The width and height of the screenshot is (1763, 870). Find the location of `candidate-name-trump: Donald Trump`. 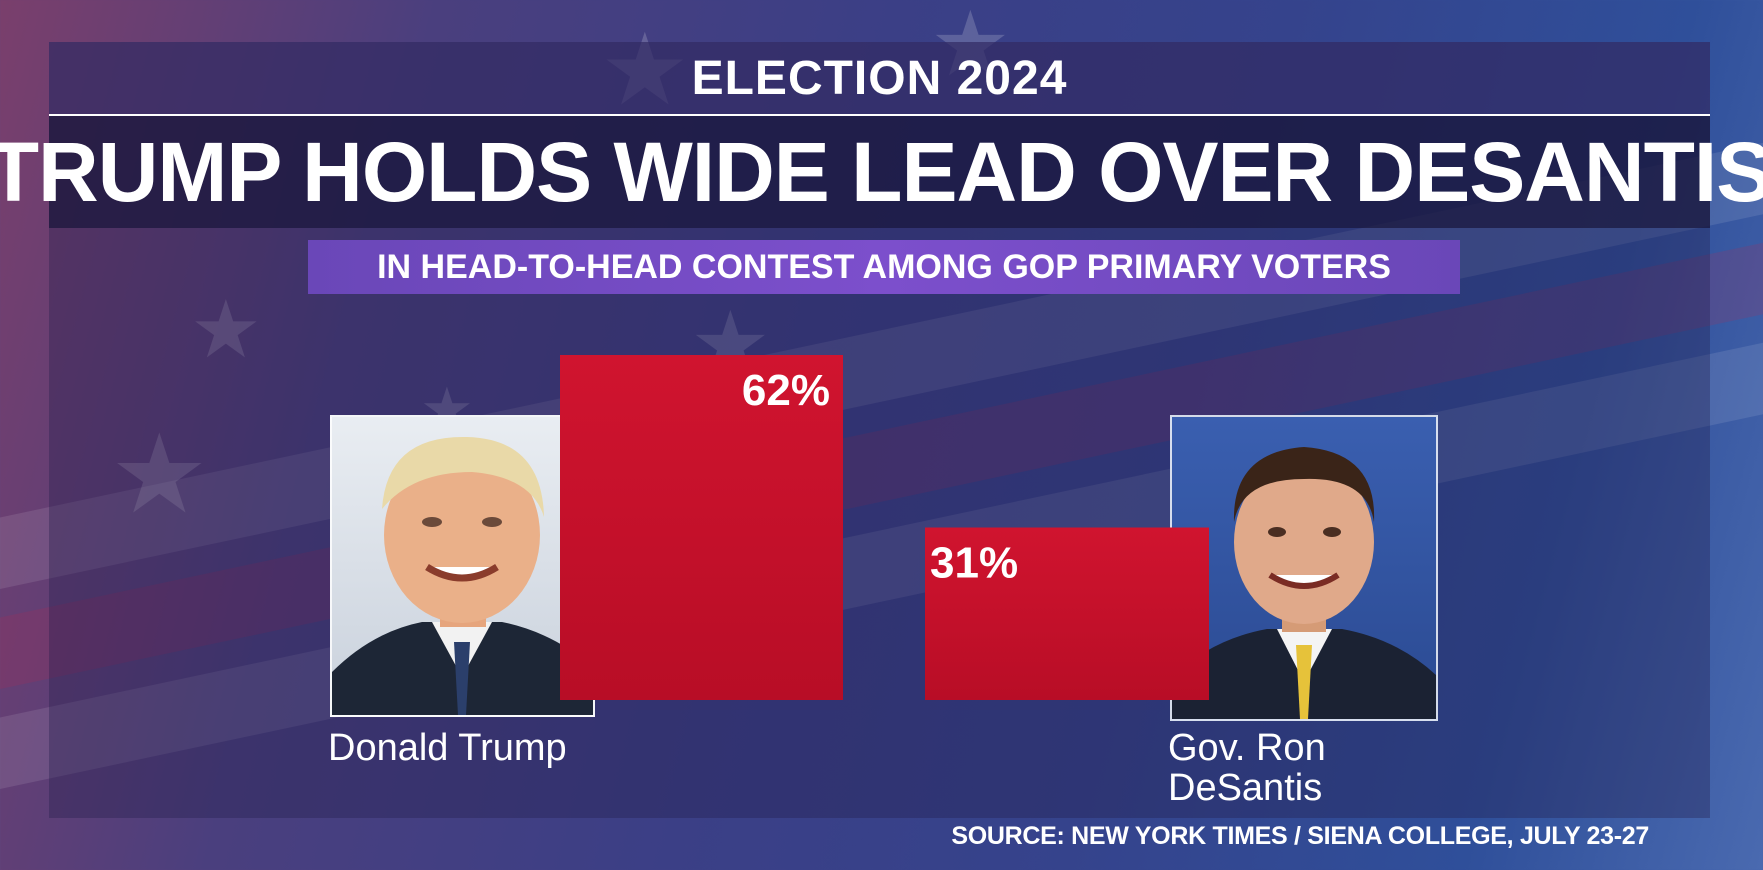

candidate-name-trump: Donald Trump is located at coordinates (447, 748).